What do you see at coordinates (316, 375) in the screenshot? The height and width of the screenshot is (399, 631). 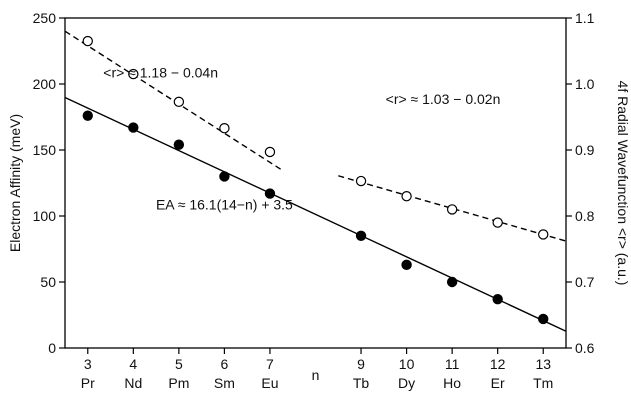 I see `x-axis-gap-label: n` at bounding box center [316, 375].